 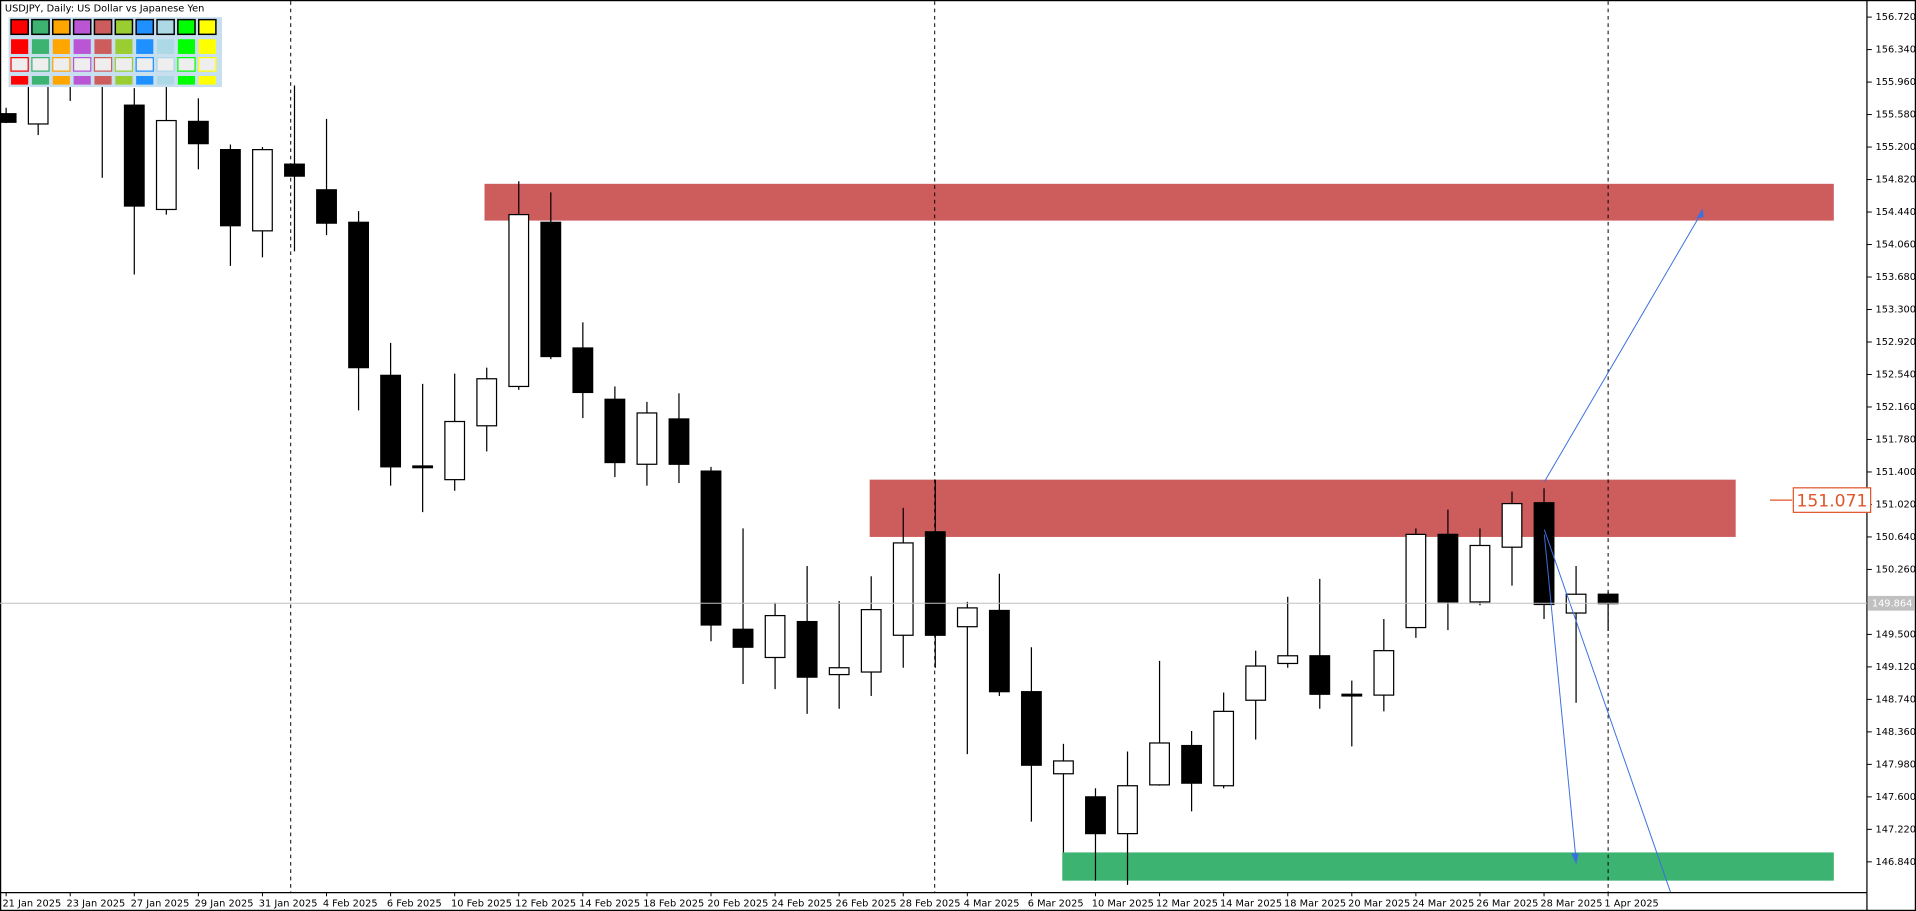 I want to click on y-tick-label: 152.160, so click(x=1896, y=407).